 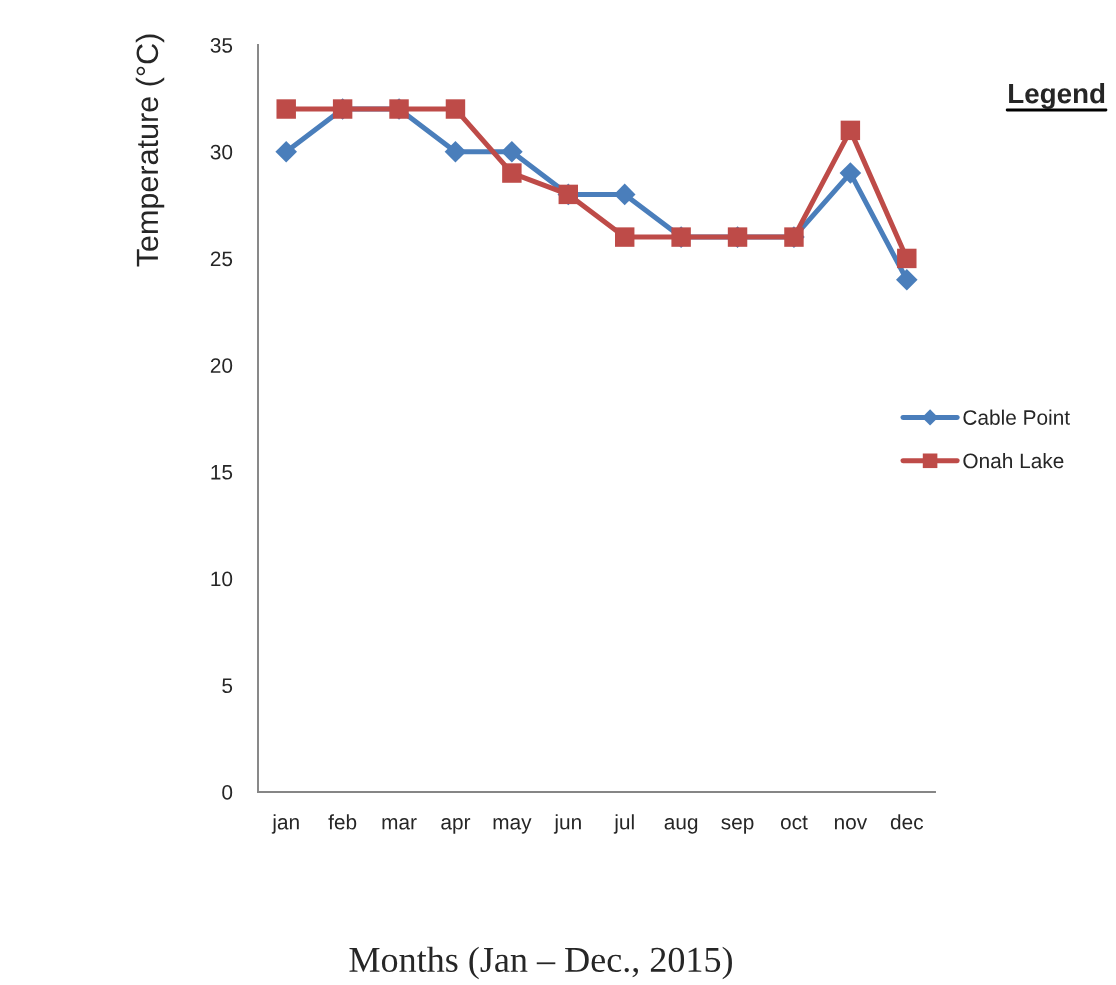 I want to click on legend-label: Onah Lake, so click(x=1013, y=460).